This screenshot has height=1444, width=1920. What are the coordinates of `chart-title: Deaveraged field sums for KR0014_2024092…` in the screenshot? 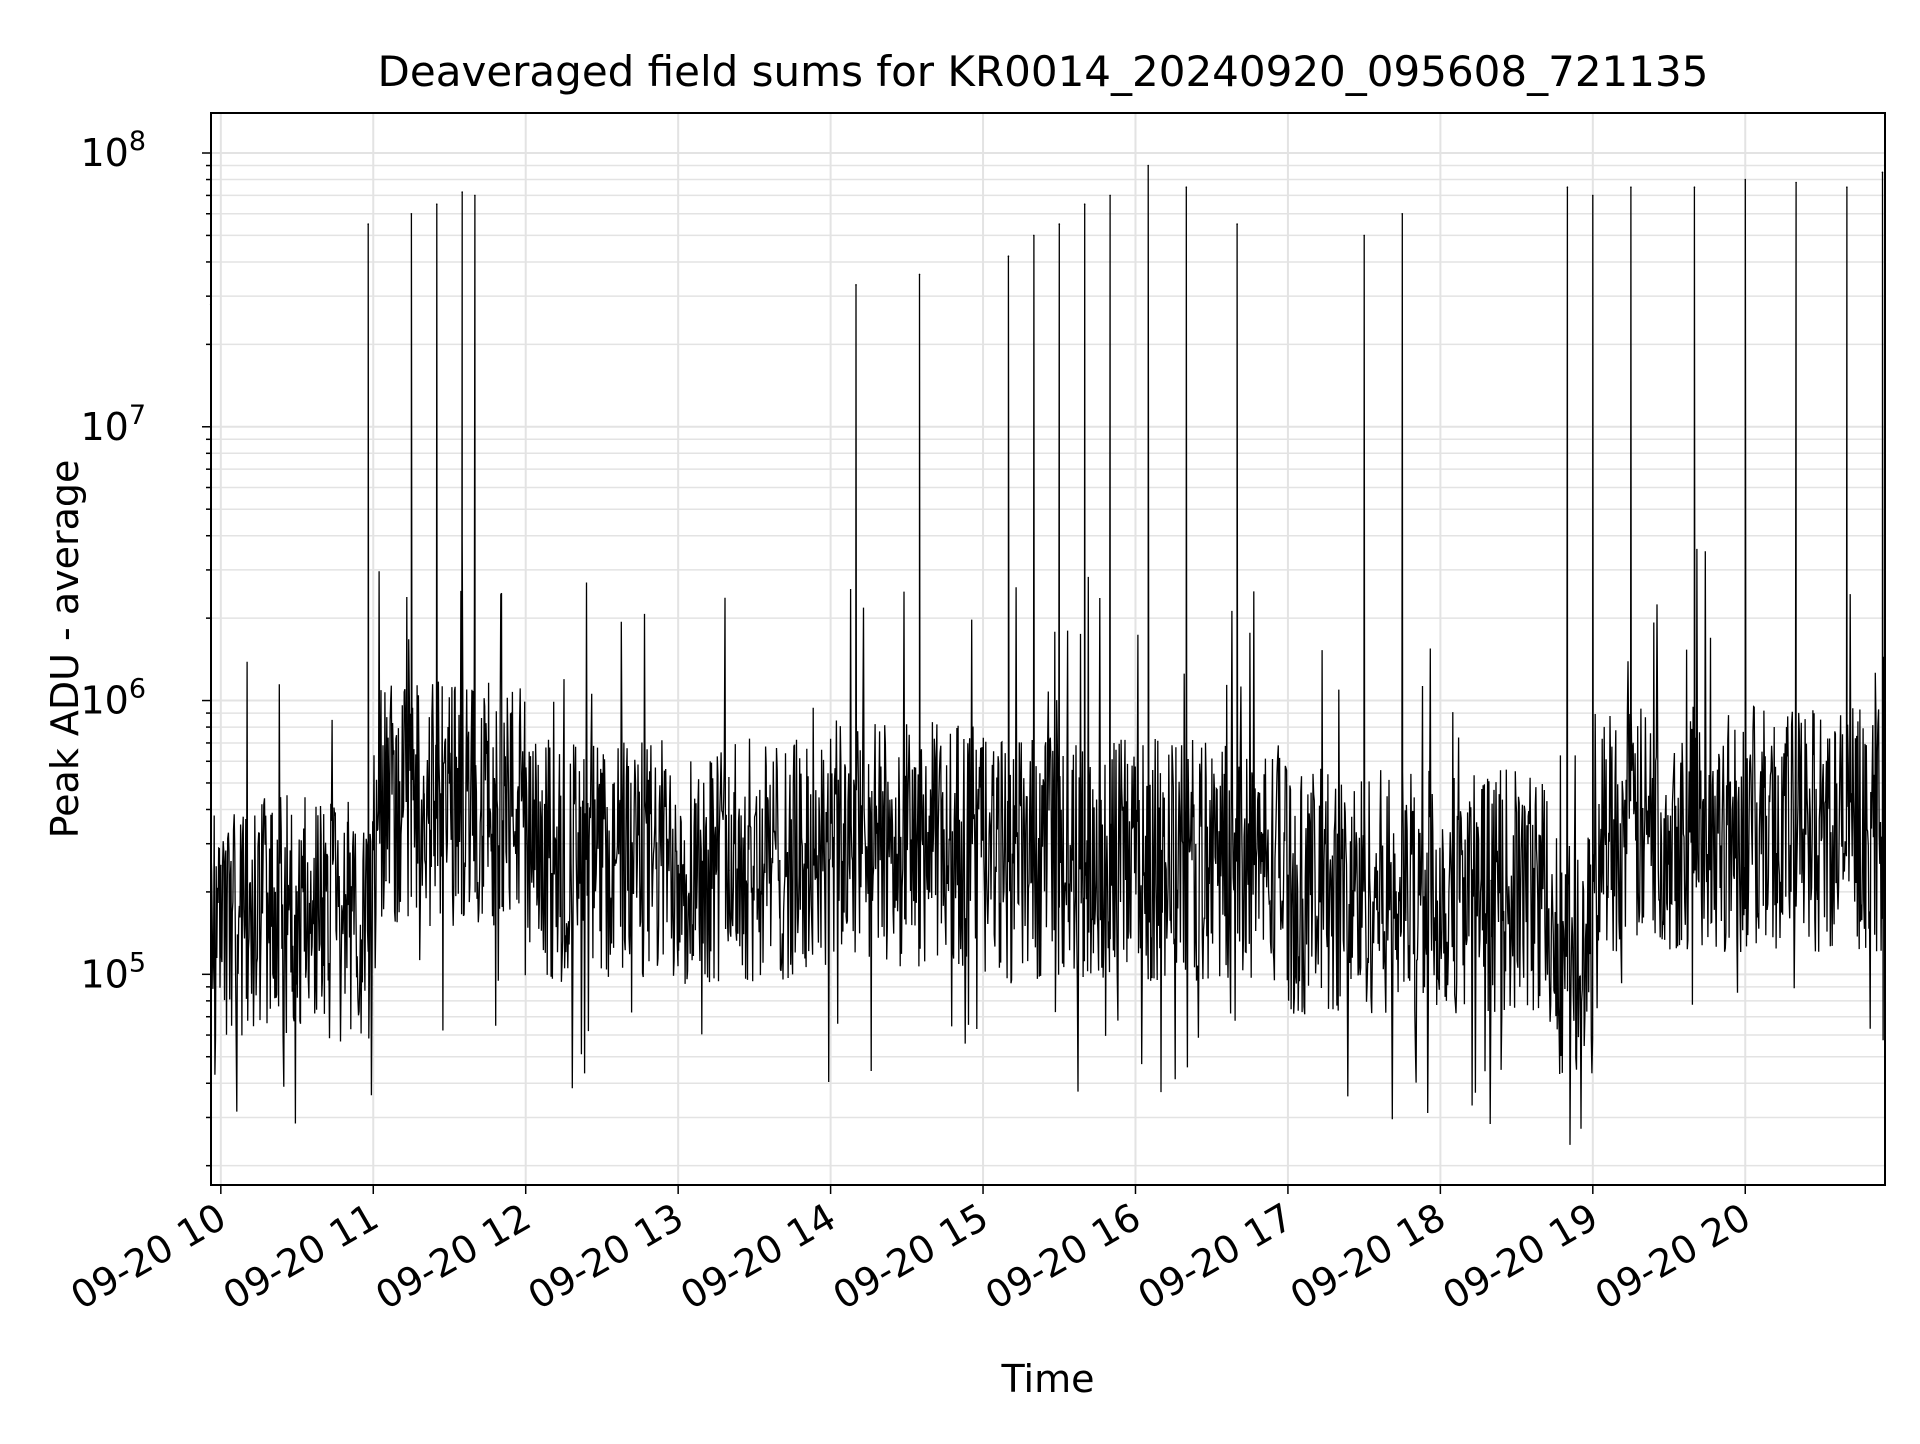 It's located at (1043, 71).